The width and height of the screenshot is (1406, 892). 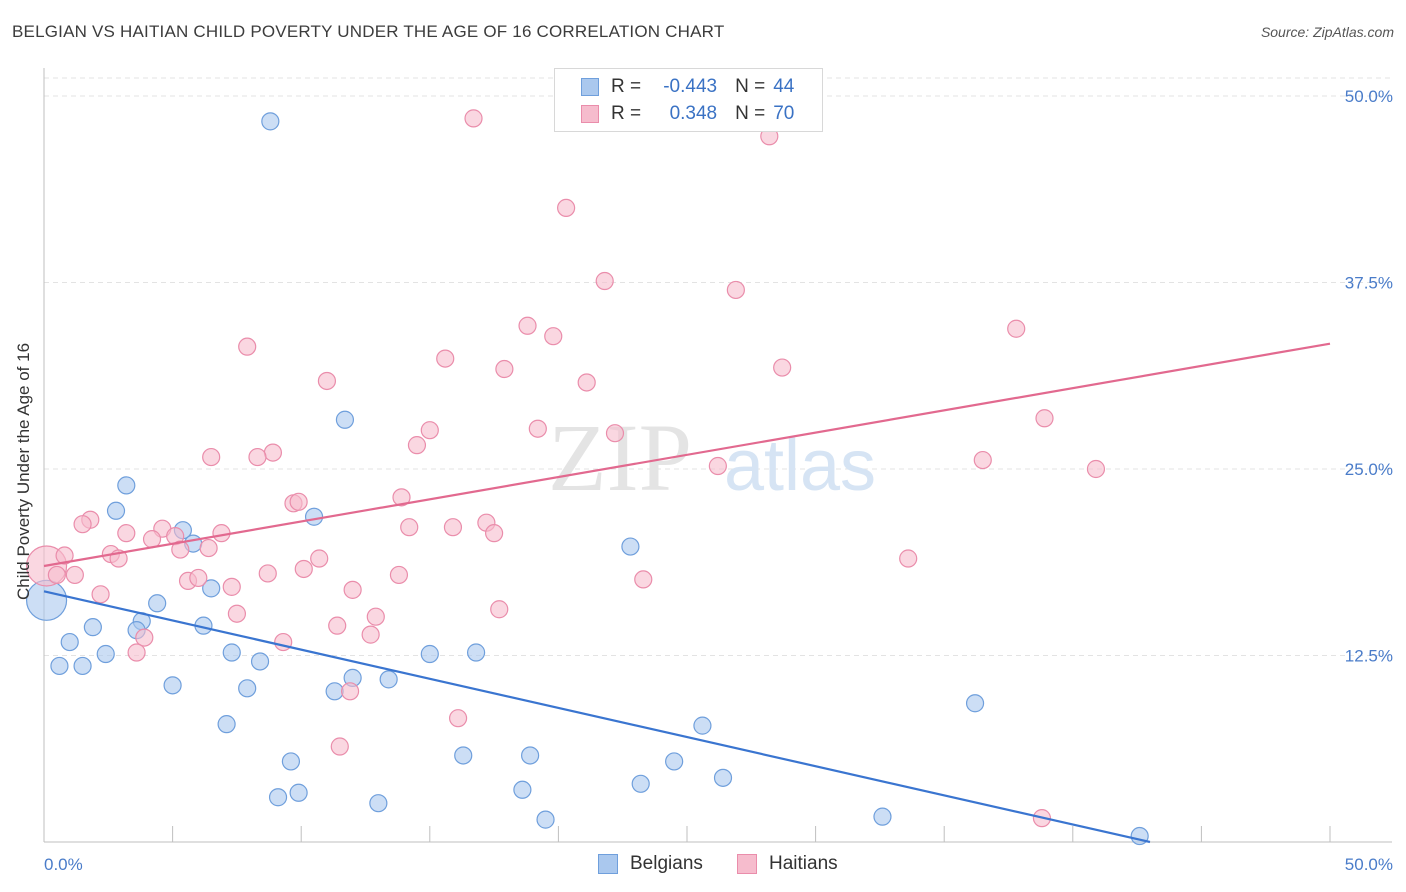 I want to click on legend-row-belgians: R = -0.443 N = 44, so click(x=687, y=87).